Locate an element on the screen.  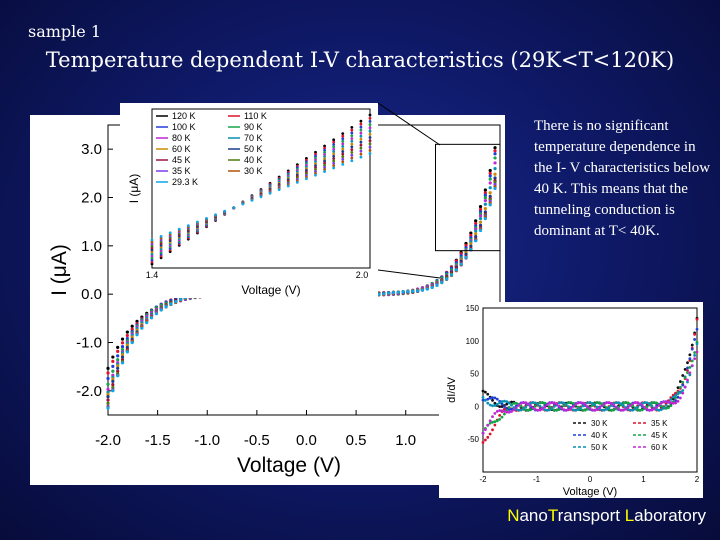
zoom-selection-box is located at coordinates (467, 197).